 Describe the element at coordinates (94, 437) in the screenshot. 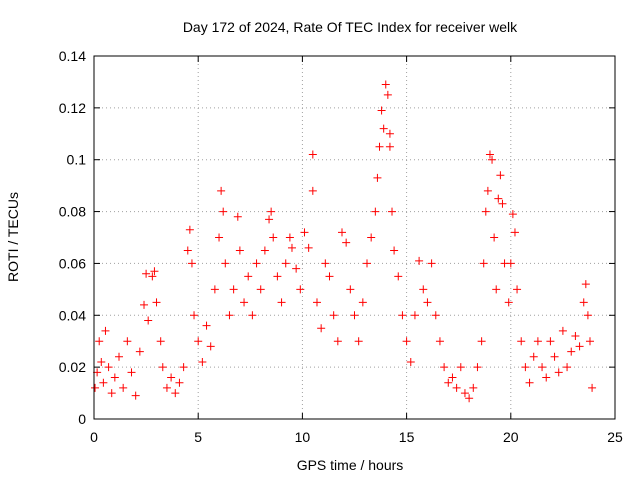

I see `x-tick-label: 0` at that location.